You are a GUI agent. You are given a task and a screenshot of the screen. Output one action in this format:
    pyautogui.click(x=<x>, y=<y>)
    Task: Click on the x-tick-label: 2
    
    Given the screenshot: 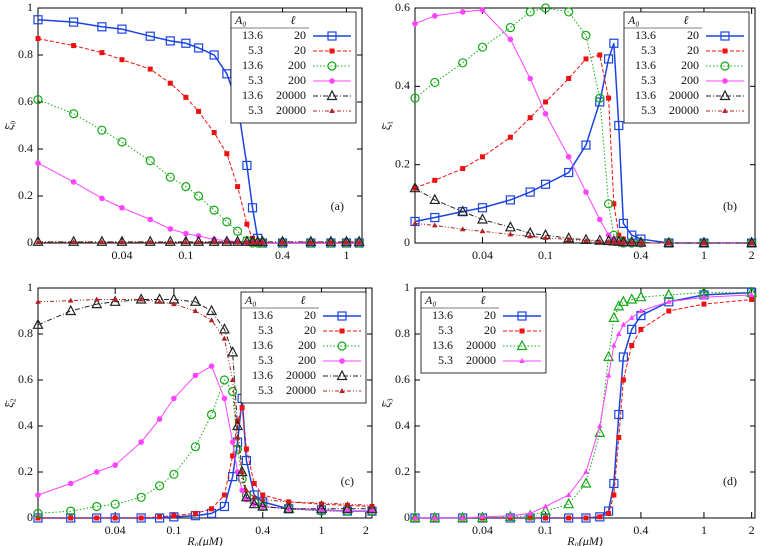 What is the action you would take?
    pyautogui.click(x=752, y=530)
    